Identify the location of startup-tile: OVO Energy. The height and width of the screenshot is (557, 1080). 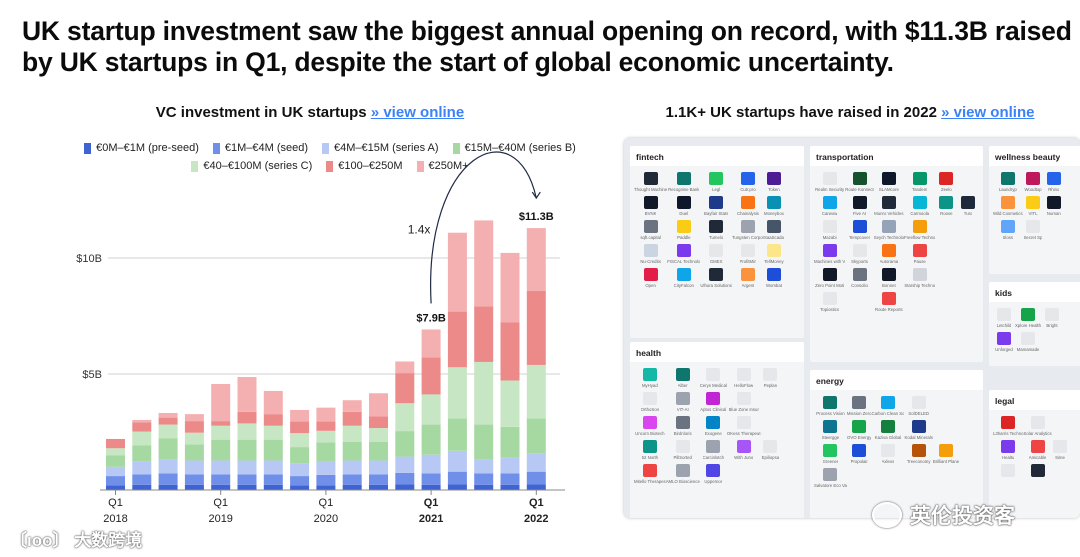
(859, 430).